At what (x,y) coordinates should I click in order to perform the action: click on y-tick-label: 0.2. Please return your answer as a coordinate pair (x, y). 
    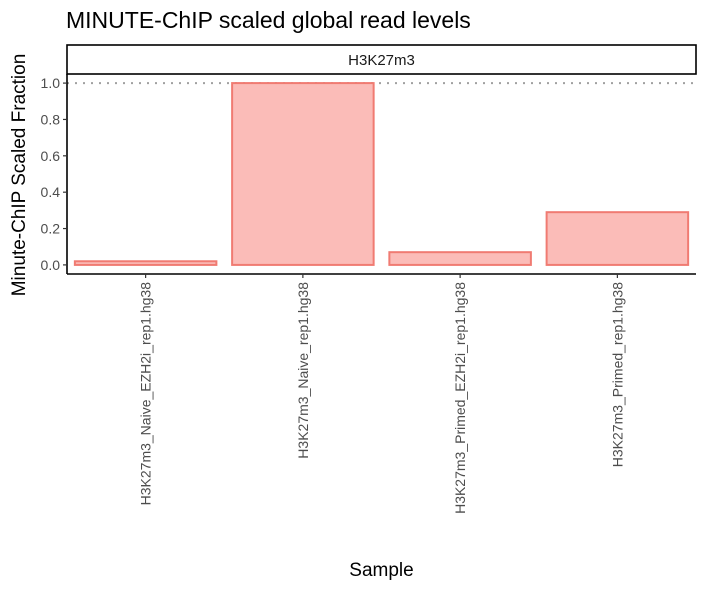
    Looking at the image, I should click on (51, 229).